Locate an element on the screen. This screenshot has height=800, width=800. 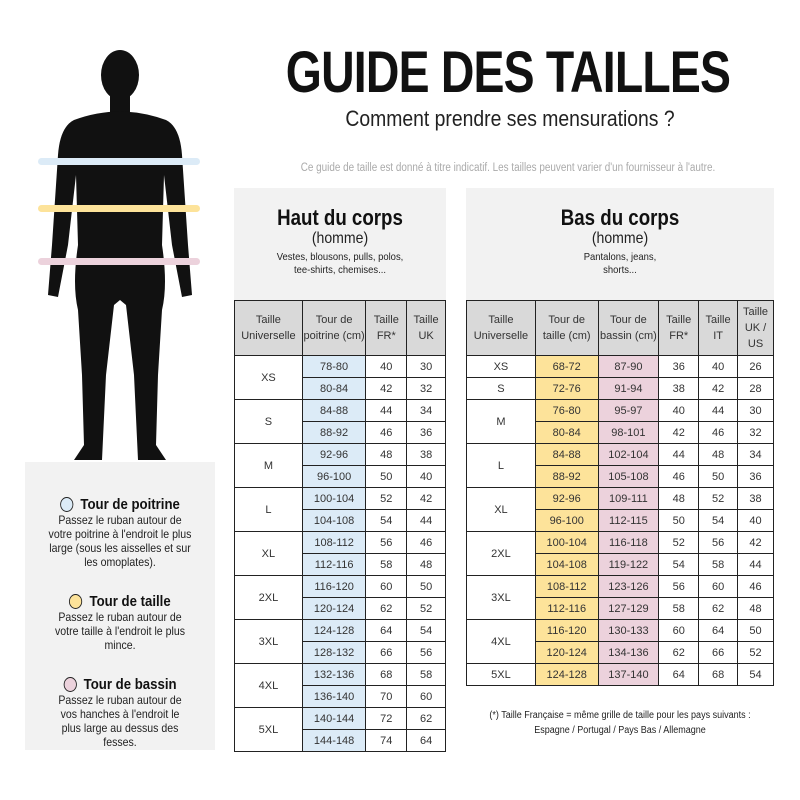
table-row: 3XL 108-112 123-126 56 60 46 is located at coordinates (620, 597).